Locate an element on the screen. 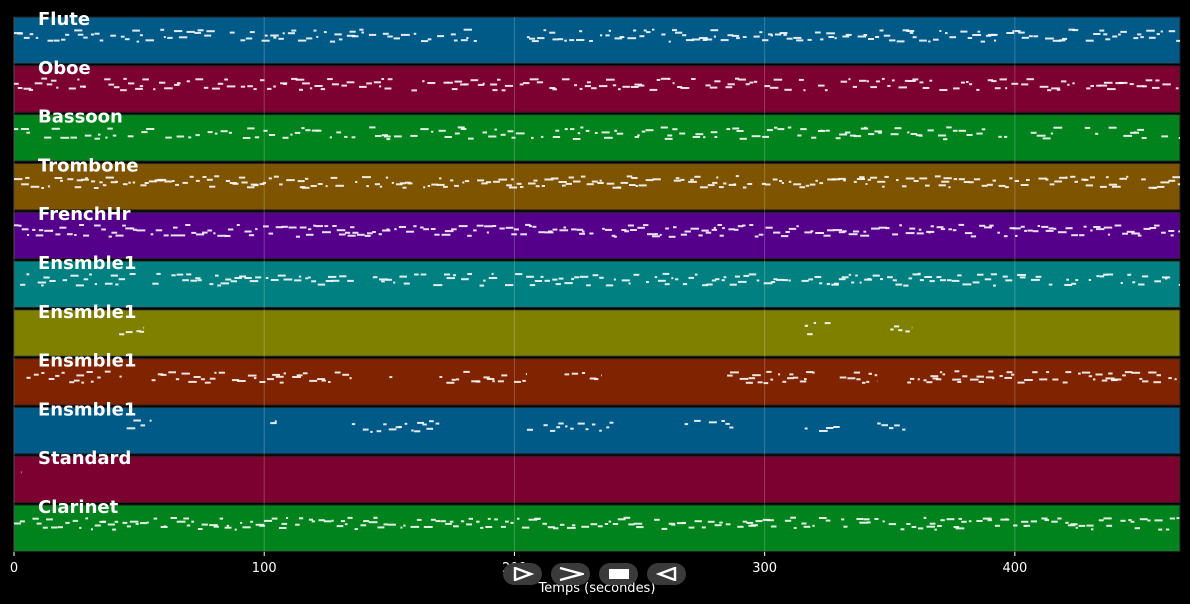 The image size is (1190, 604). track-label: Clarinet is located at coordinates (78, 507).